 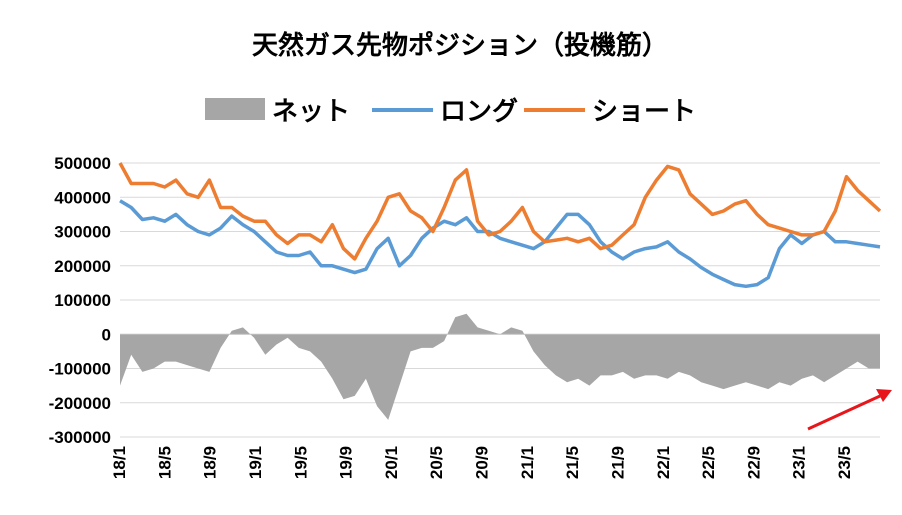 What do you see at coordinates (164, 462) in the screenshot?
I see `x-tick-label: 18/5` at bounding box center [164, 462].